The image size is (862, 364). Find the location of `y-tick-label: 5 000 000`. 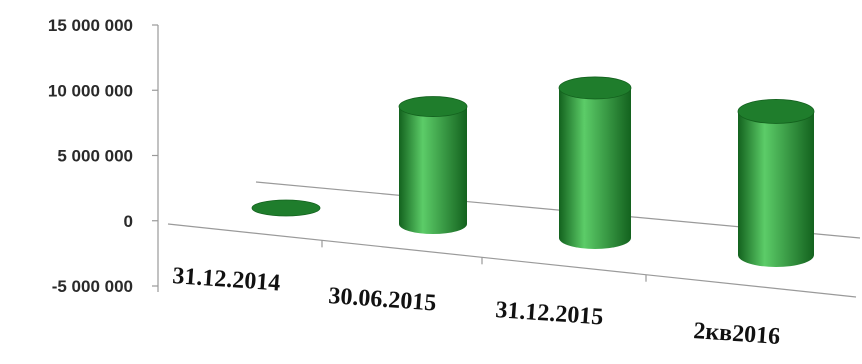

y-tick-label: 5 000 000 is located at coordinates (95, 156).